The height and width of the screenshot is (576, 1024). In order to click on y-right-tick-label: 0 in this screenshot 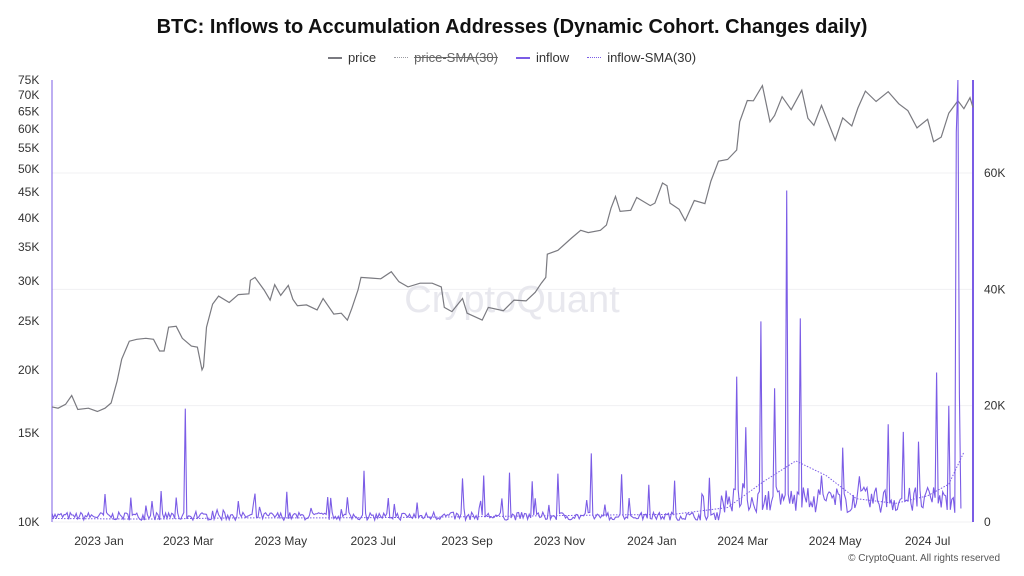, I will do `click(987, 522)`.